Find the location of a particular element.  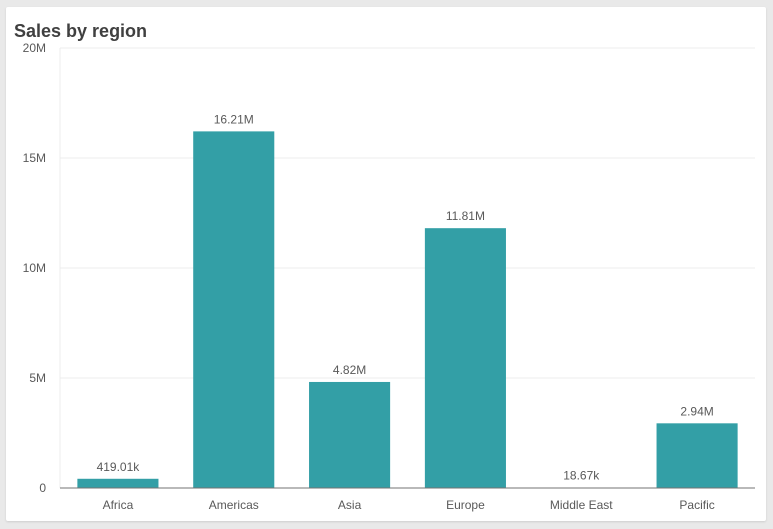

x-tick-label: Asia is located at coordinates (350, 505).